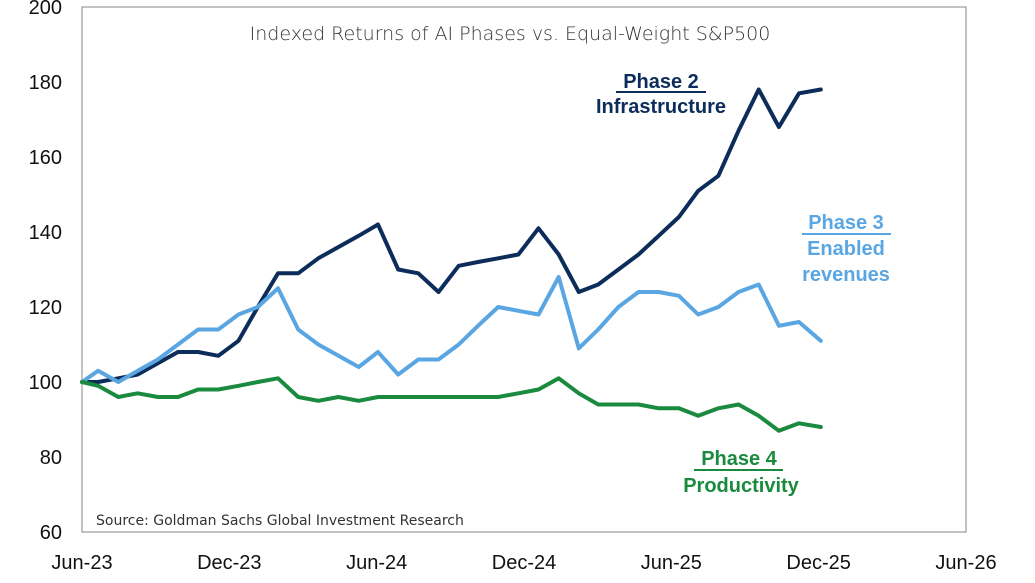  I want to click on series-sublabel-phase-4: Productivity, so click(741, 486).